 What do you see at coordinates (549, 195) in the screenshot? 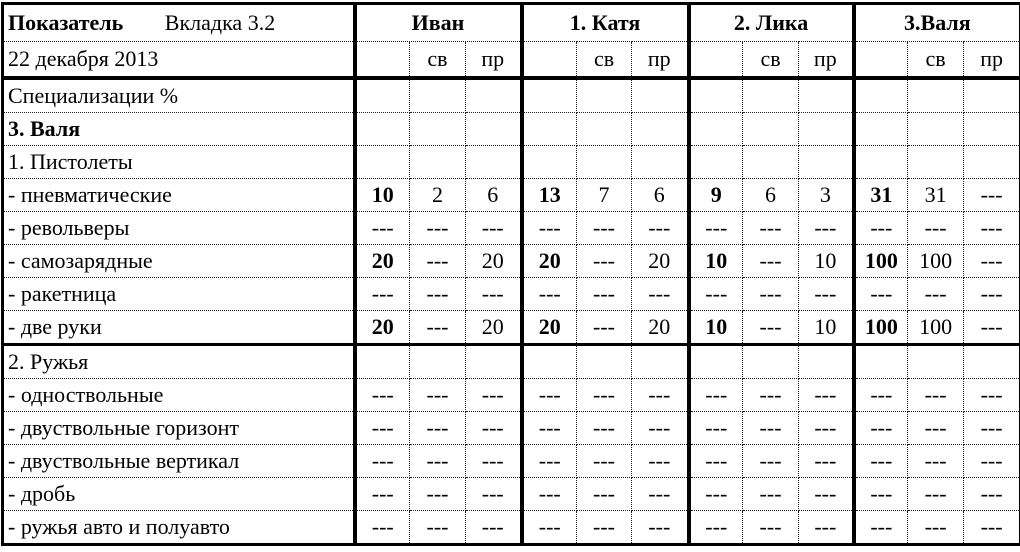
I see `value-cell: 13` at bounding box center [549, 195].